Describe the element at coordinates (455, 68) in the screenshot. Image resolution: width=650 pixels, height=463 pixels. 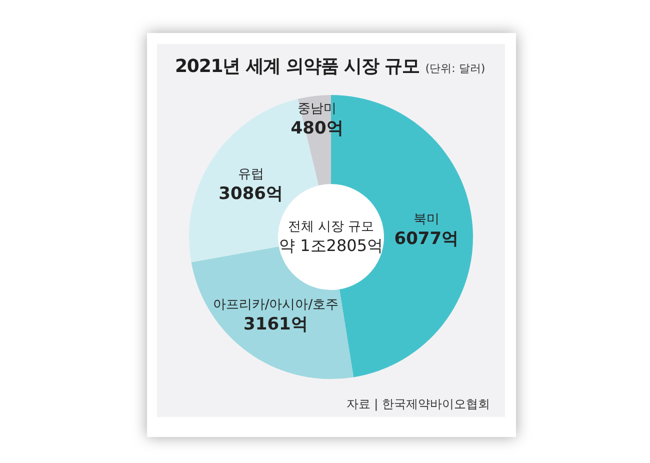
I see `chart-subtitle: (단위: 달러)` at that location.